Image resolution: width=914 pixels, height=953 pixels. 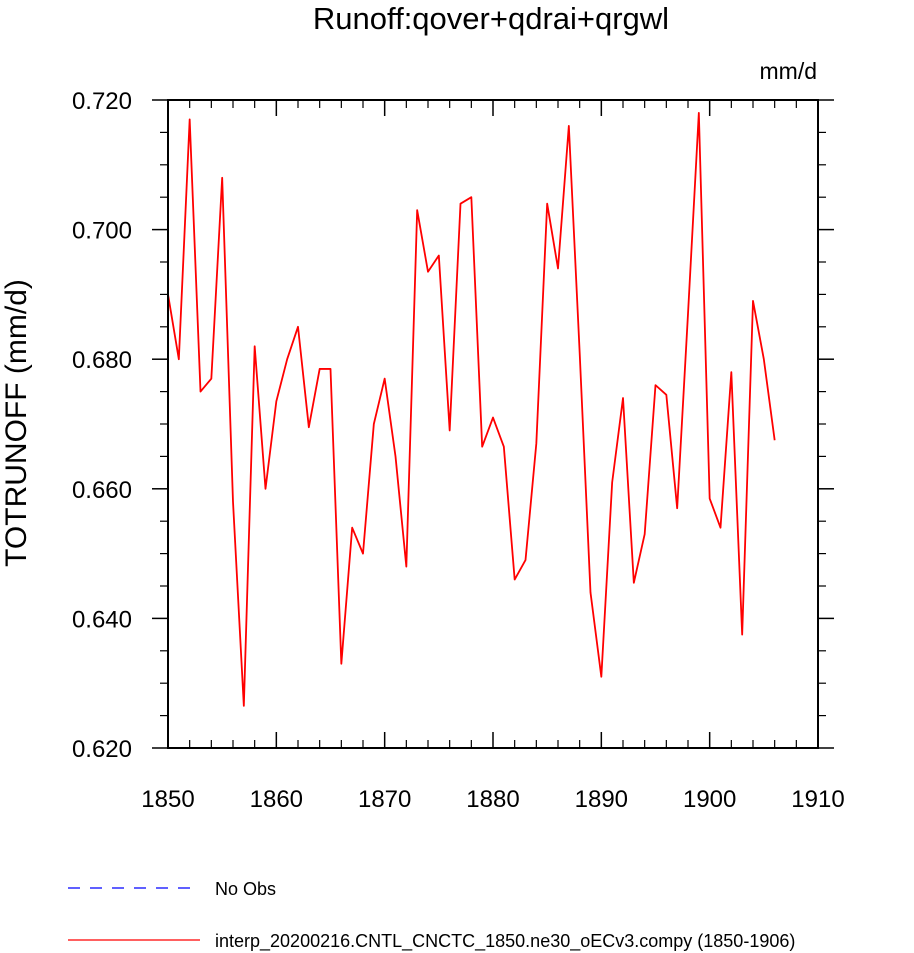 I want to click on units-label: mm/d, so click(x=789, y=71).